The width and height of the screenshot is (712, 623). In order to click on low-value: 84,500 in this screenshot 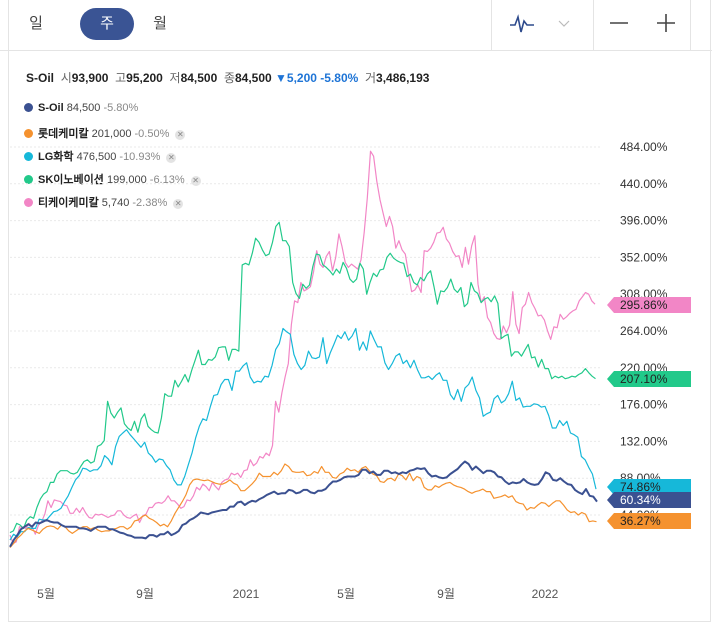, I will do `click(199, 78)`.